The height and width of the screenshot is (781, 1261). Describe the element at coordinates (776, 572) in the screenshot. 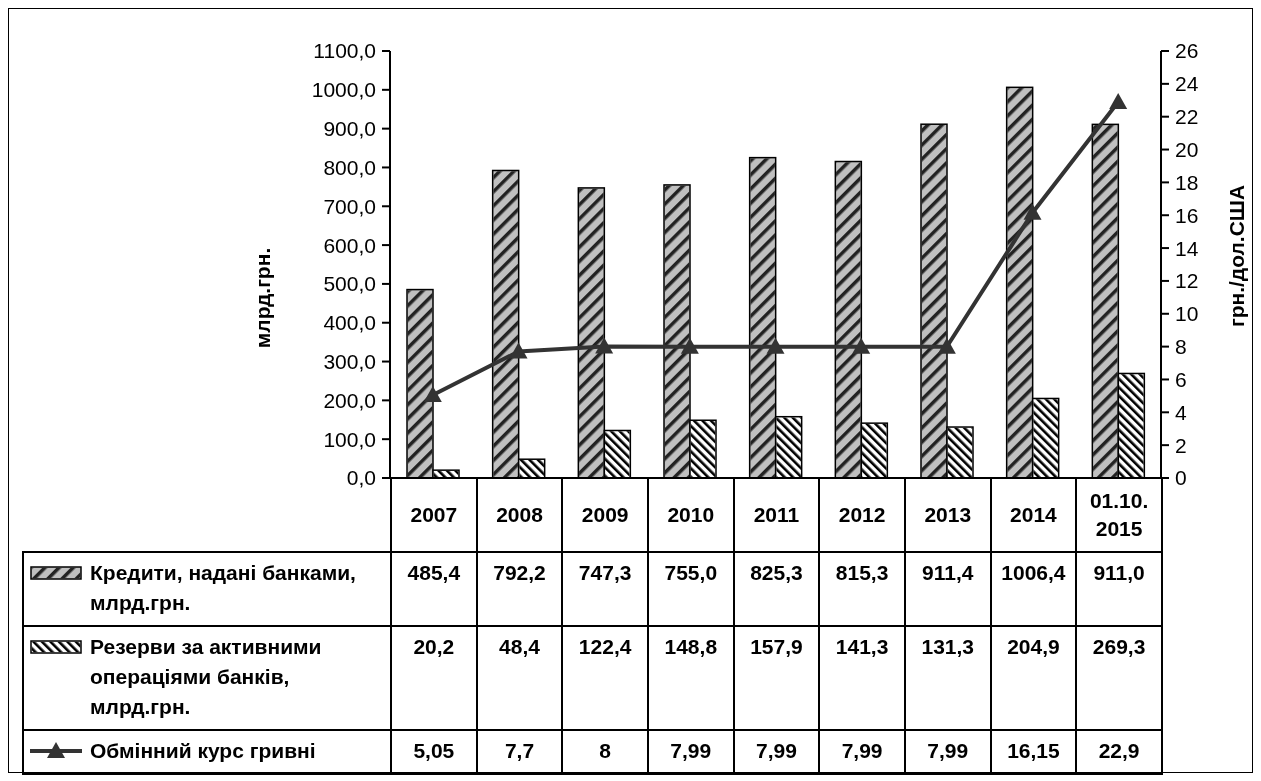

I see `data-label: 825,3` at that location.